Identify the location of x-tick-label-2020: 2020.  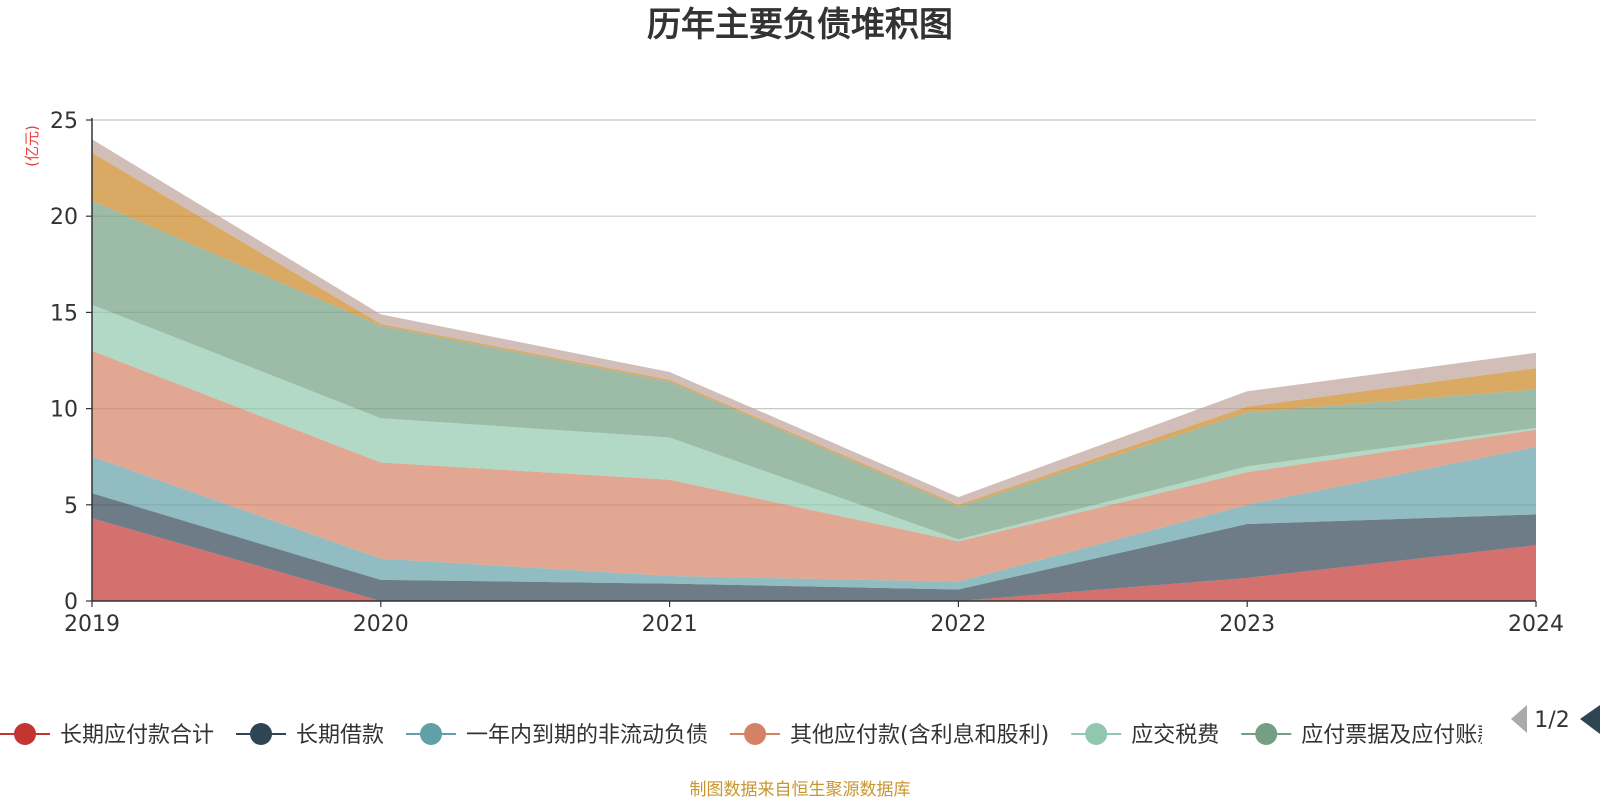
(381, 624).